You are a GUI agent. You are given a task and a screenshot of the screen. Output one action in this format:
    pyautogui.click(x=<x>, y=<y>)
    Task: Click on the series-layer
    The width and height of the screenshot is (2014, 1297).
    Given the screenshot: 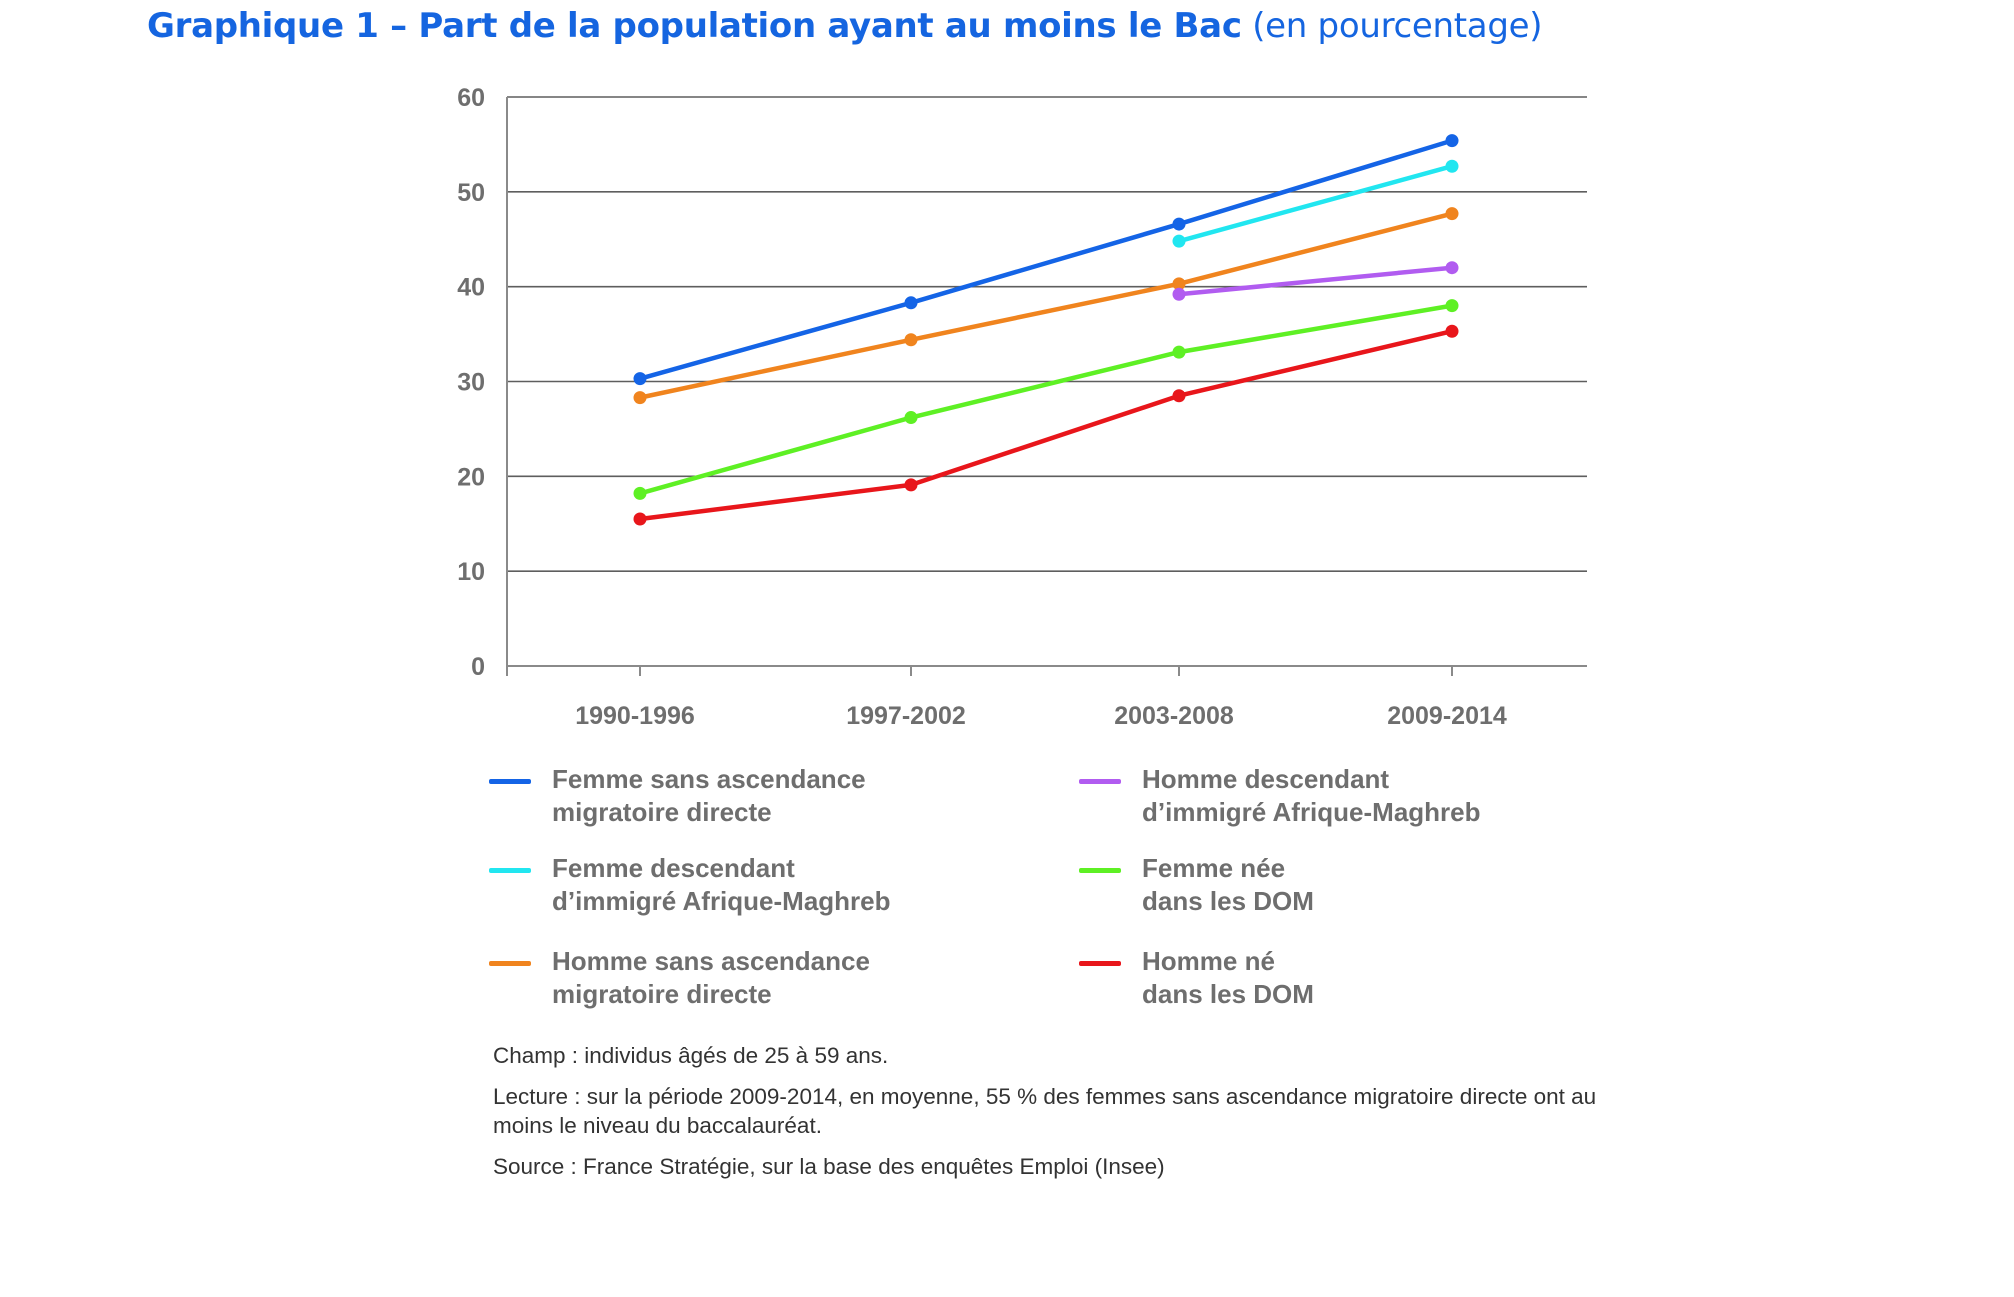 What is the action you would take?
    pyautogui.click(x=1046, y=330)
    